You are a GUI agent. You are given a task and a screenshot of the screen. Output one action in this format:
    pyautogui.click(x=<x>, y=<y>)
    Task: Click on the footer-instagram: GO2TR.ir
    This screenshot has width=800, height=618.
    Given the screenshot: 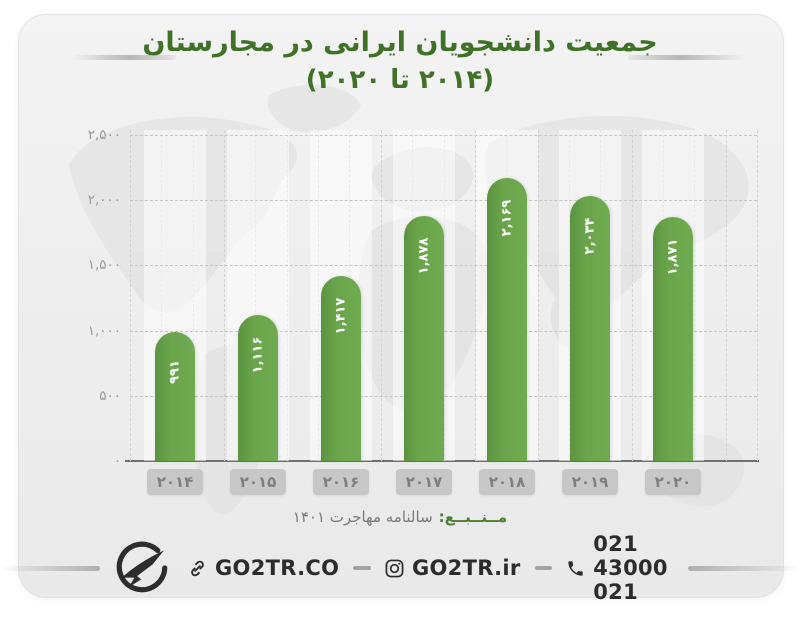 What is the action you would take?
    pyautogui.click(x=453, y=568)
    